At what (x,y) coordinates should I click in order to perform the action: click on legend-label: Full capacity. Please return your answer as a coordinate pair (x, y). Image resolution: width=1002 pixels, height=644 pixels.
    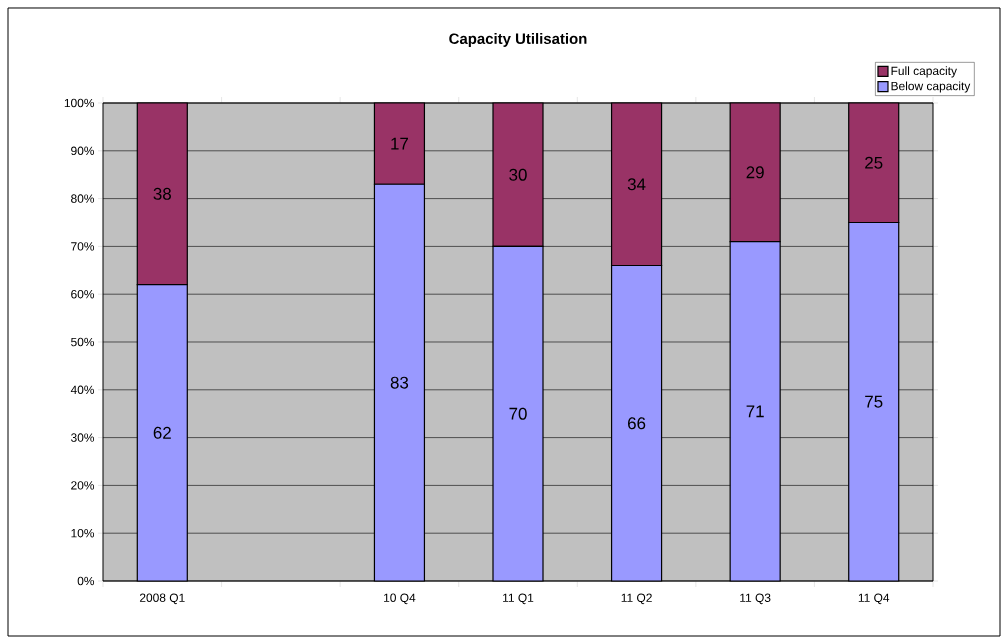
    Looking at the image, I should click on (924, 72).